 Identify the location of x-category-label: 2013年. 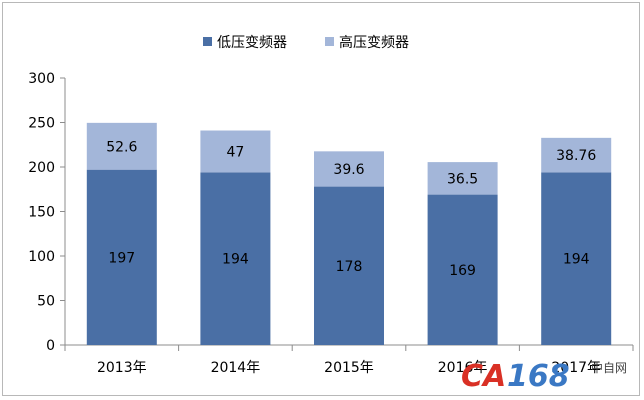
(122, 368).